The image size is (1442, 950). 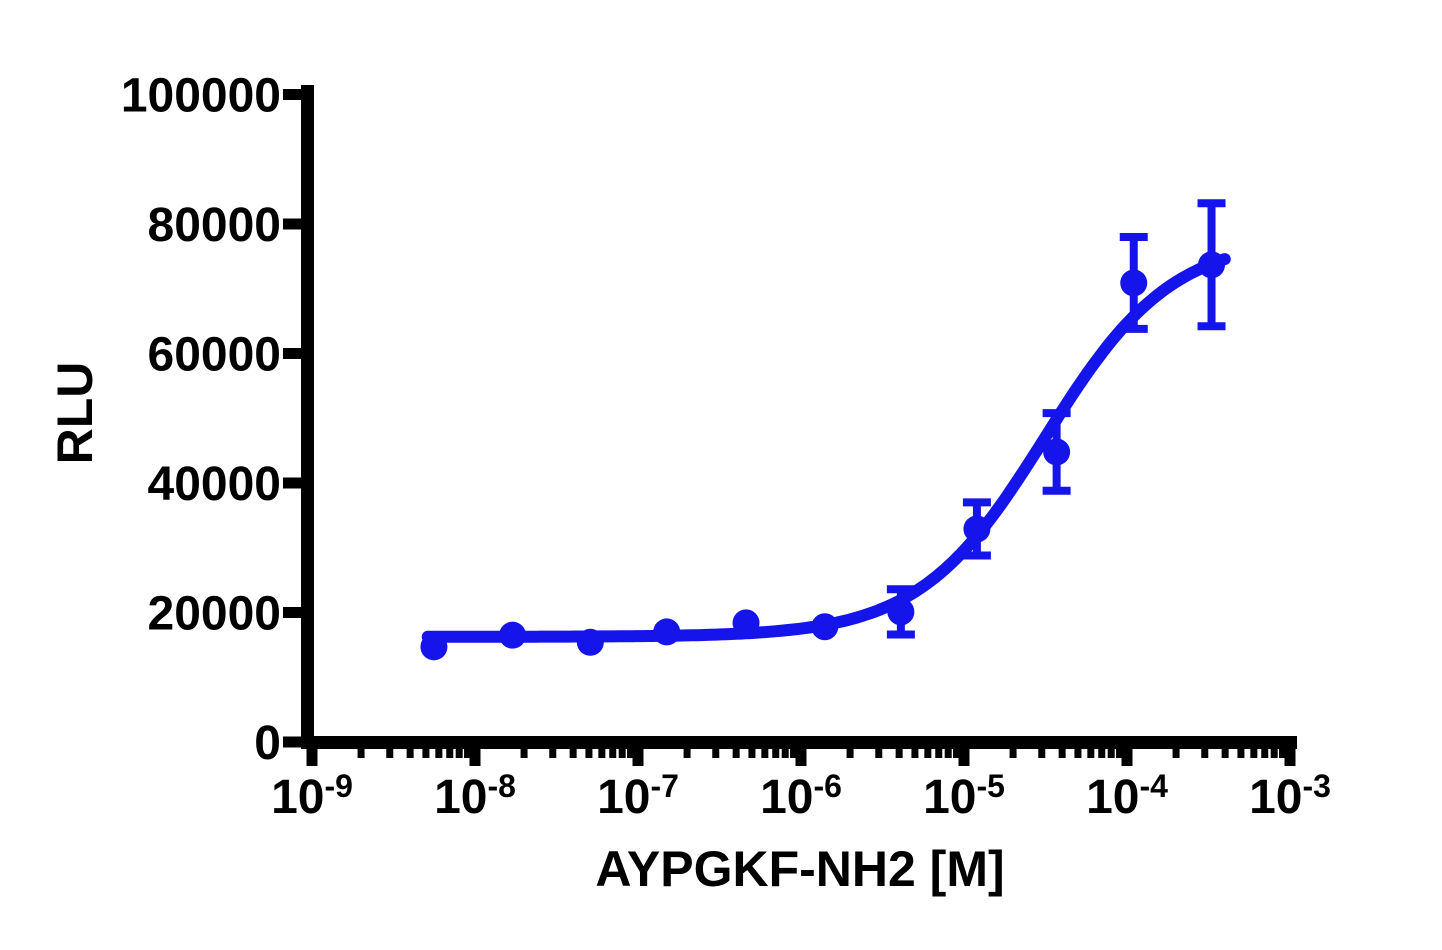 What do you see at coordinates (75, 413) in the screenshot?
I see `y-axis-title: RLU` at bounding box center [75, 413].